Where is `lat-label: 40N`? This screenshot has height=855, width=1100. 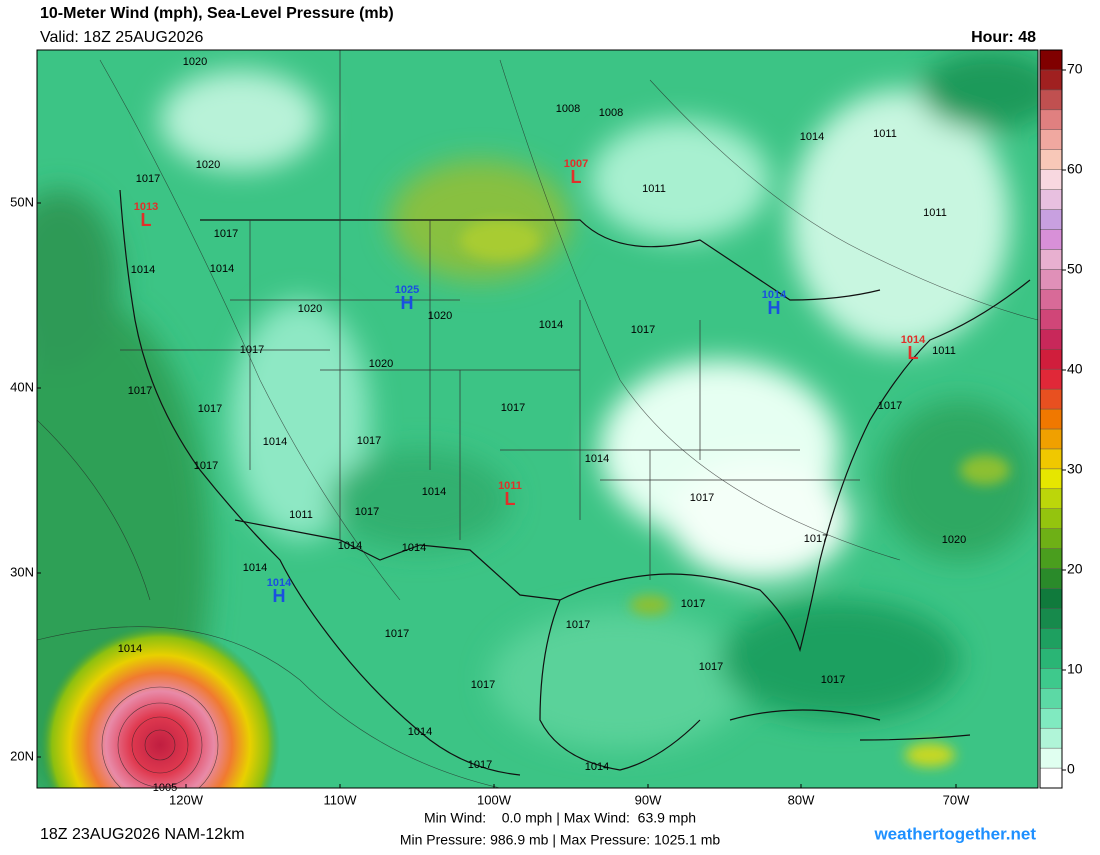 lat-label: 40N is located at coordinates (22, 386).